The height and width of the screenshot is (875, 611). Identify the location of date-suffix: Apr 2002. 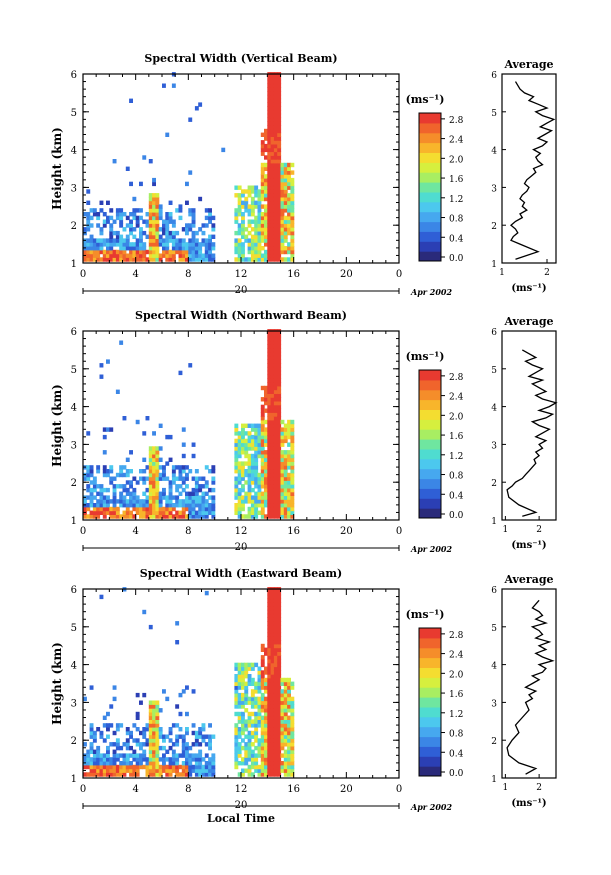
(431, 807).